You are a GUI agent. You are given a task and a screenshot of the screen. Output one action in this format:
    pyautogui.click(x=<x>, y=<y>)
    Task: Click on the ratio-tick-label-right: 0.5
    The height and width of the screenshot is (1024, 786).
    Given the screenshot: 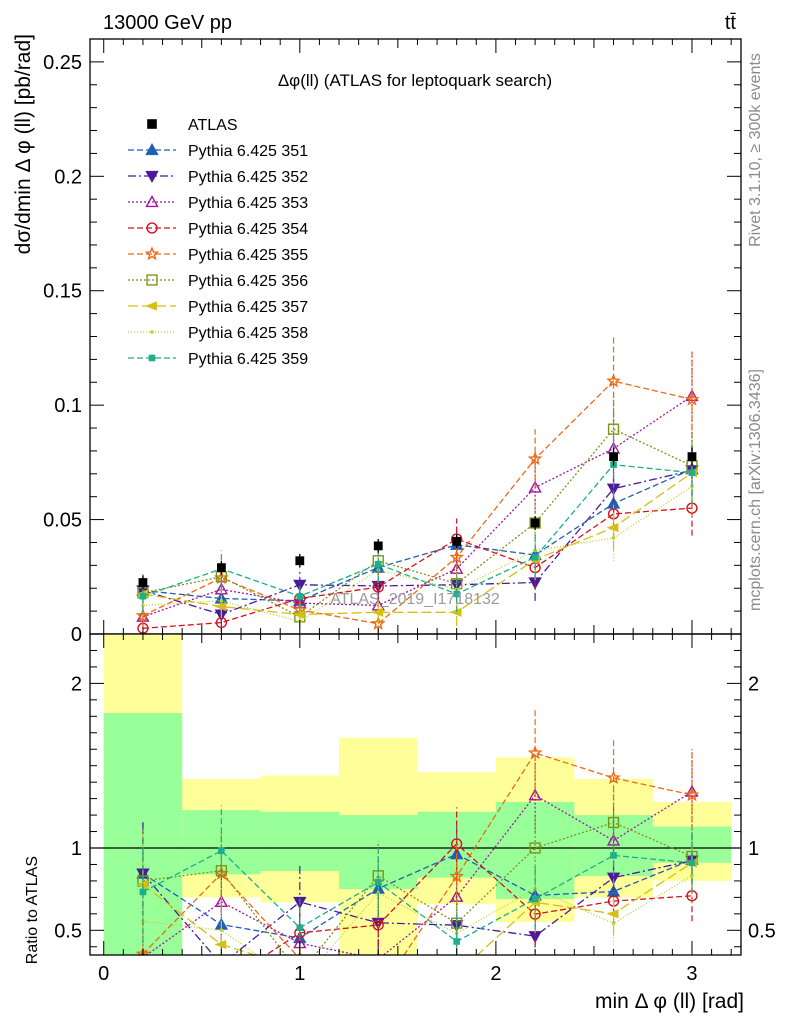 What is the action you would take?
    pyautogui.click(x=762, y=931)
    